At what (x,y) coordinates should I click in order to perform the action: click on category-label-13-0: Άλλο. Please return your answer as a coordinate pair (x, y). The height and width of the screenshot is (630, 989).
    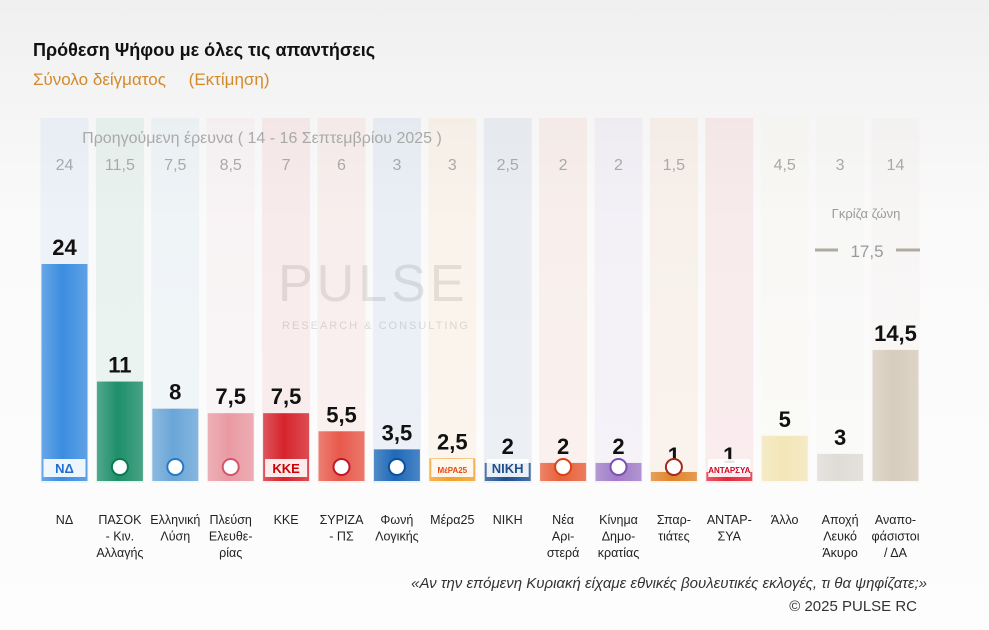
    Looking at the image, I should click on (785, 520).